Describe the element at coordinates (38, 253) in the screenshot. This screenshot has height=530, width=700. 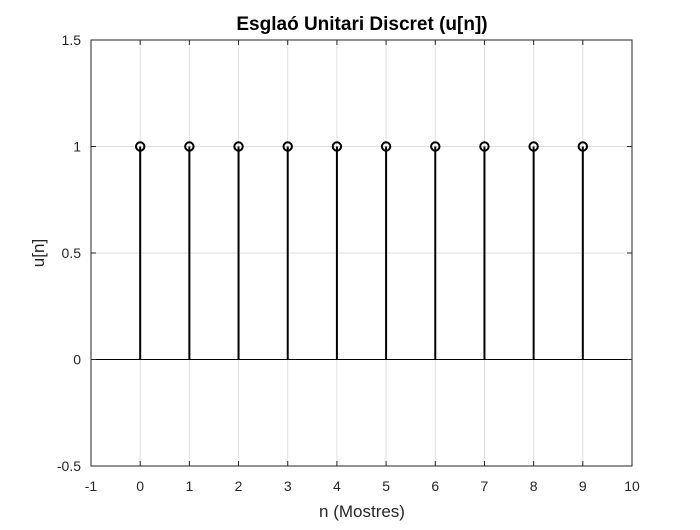
I see `y-axis-label: u[n]` at that location.